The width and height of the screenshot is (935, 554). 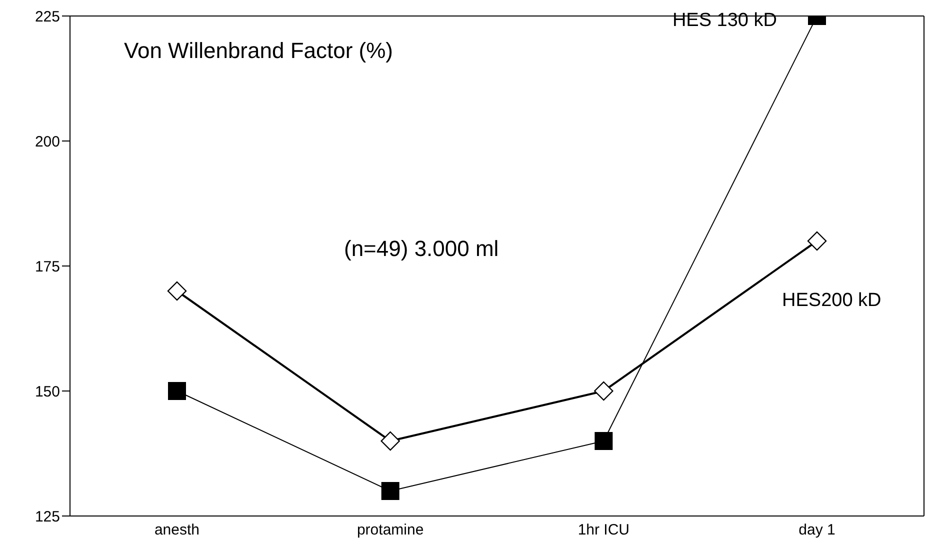 What do you see at coordinates (47, 517) in the screenshot?
I see `y-tick-label: 125` at bounding box center [47, 517].